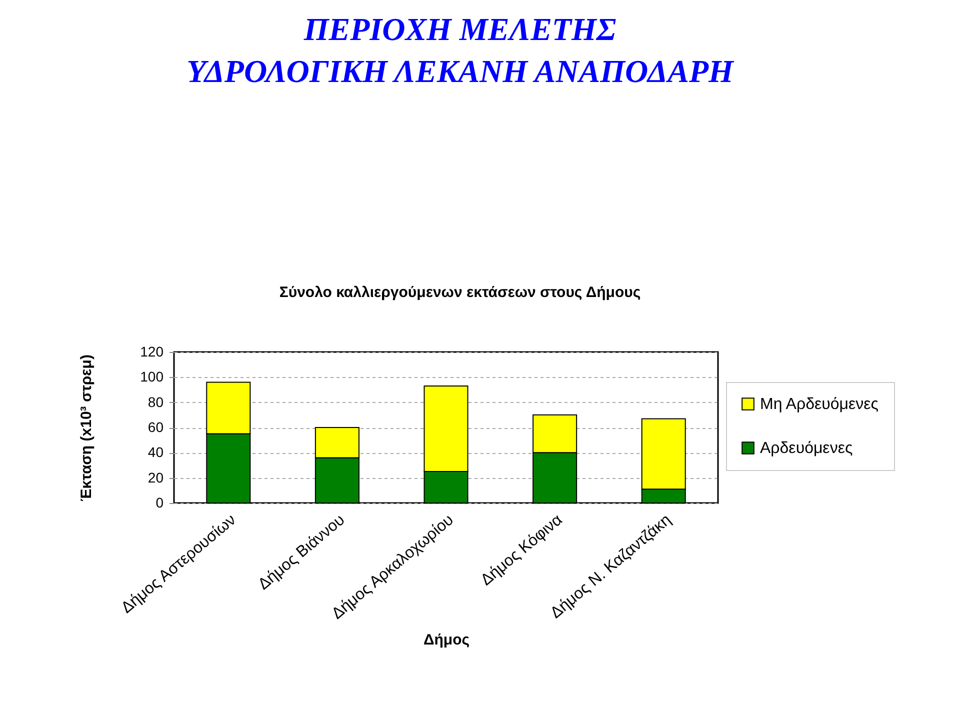 The height and width of the screenshot is (720, 960). I want to click on x-axis-title: Δήμος, so click(446, 640).